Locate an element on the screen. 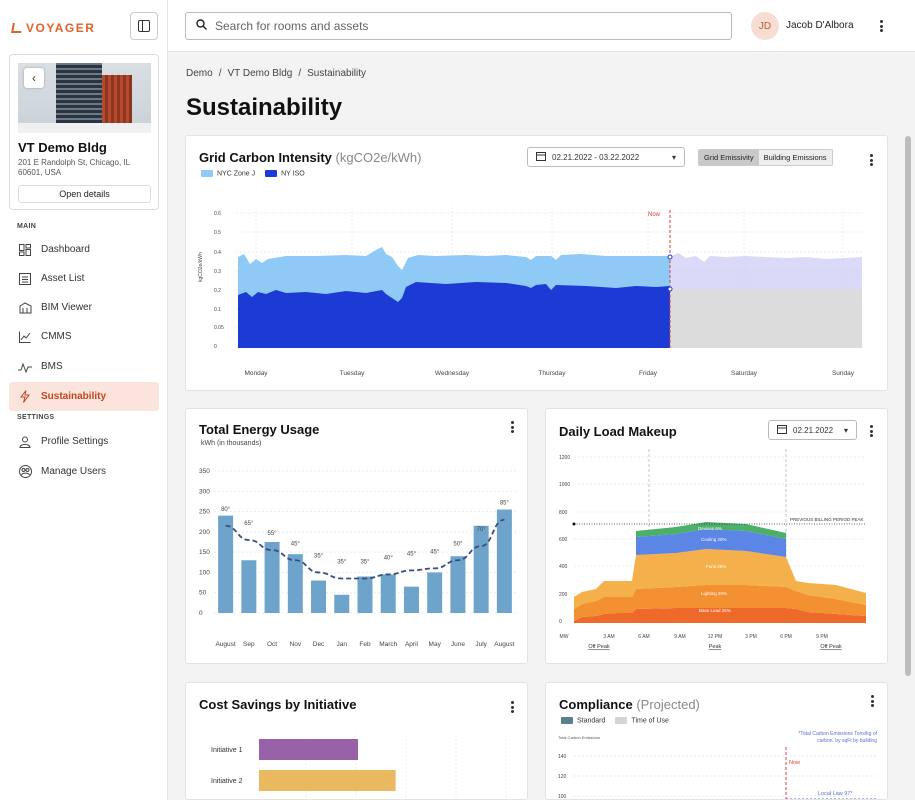 This screenshot has width=915, height=800. temperature-label: 55° is located at coordinates (273, 534).